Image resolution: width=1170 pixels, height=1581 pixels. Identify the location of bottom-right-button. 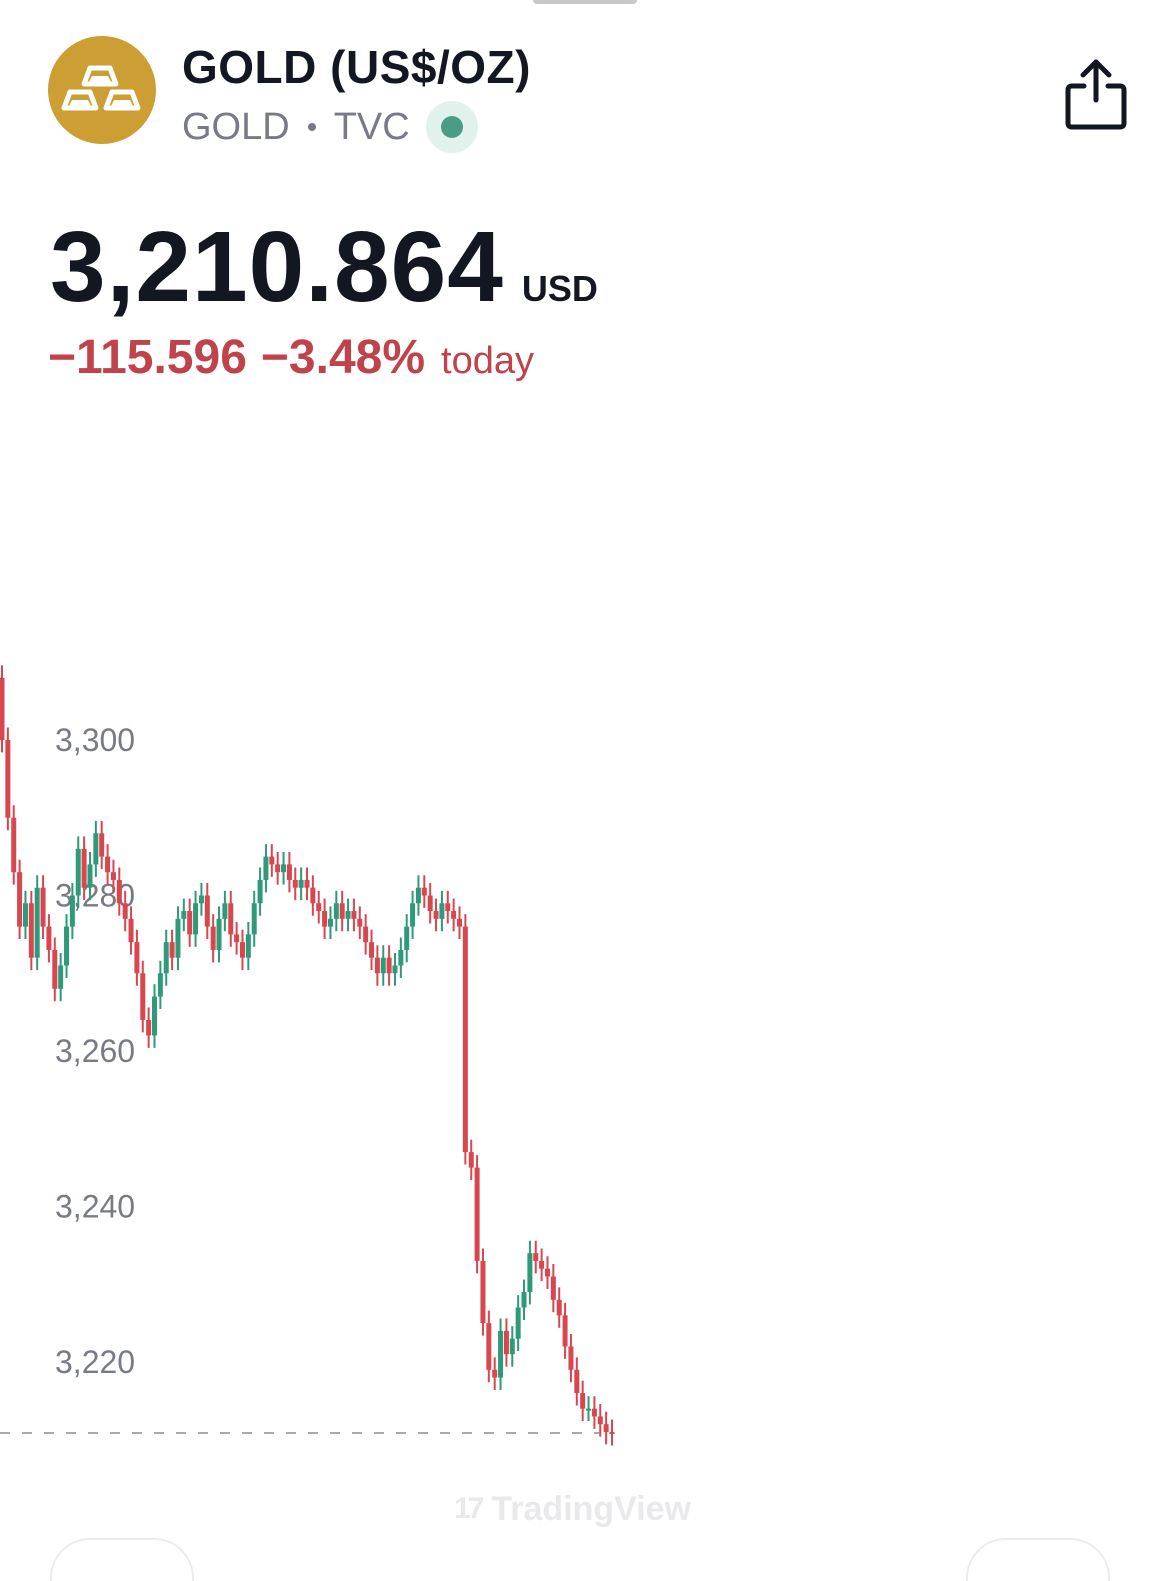
(1038, 1559).